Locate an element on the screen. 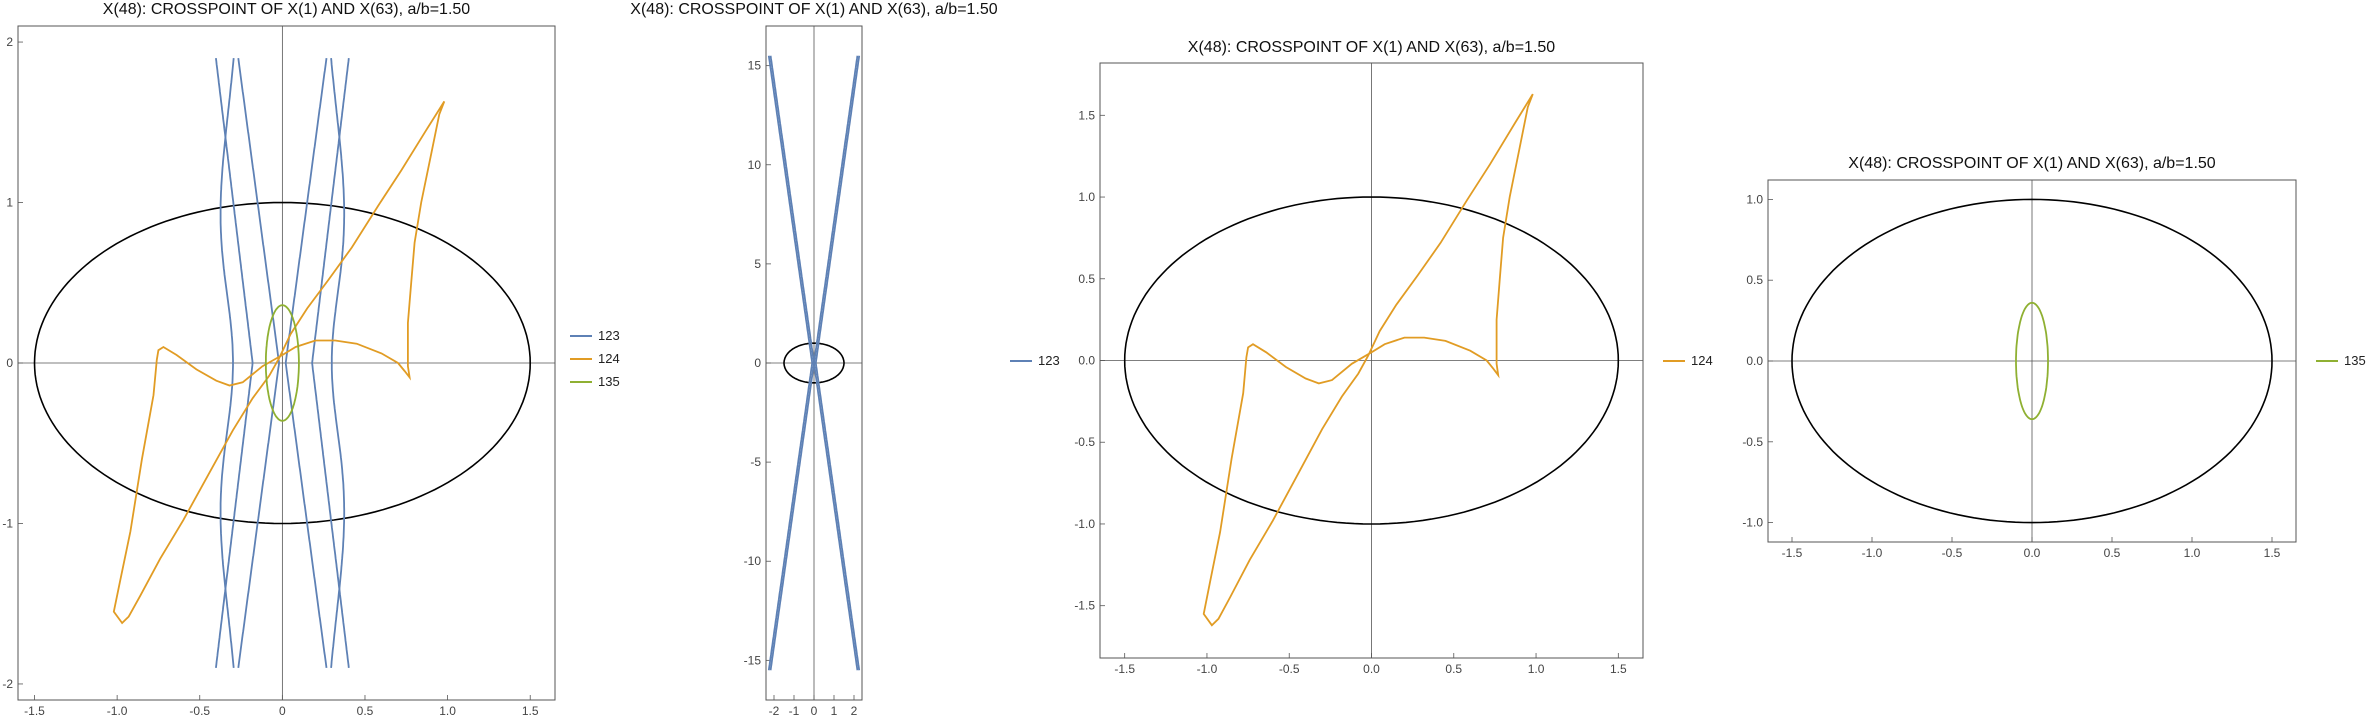 The width and height of the screenshot is (2366, 722). y-tick-label: -15 is located at coordinates (753, 660).